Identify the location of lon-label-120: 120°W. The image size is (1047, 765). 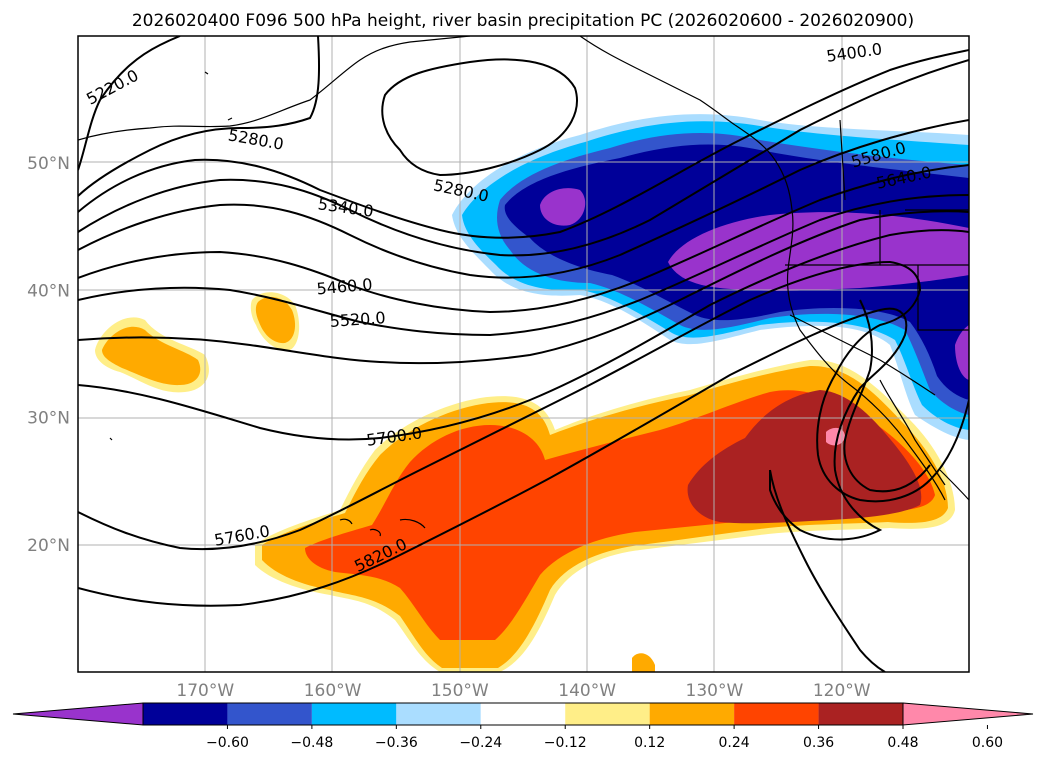
(842, 691).